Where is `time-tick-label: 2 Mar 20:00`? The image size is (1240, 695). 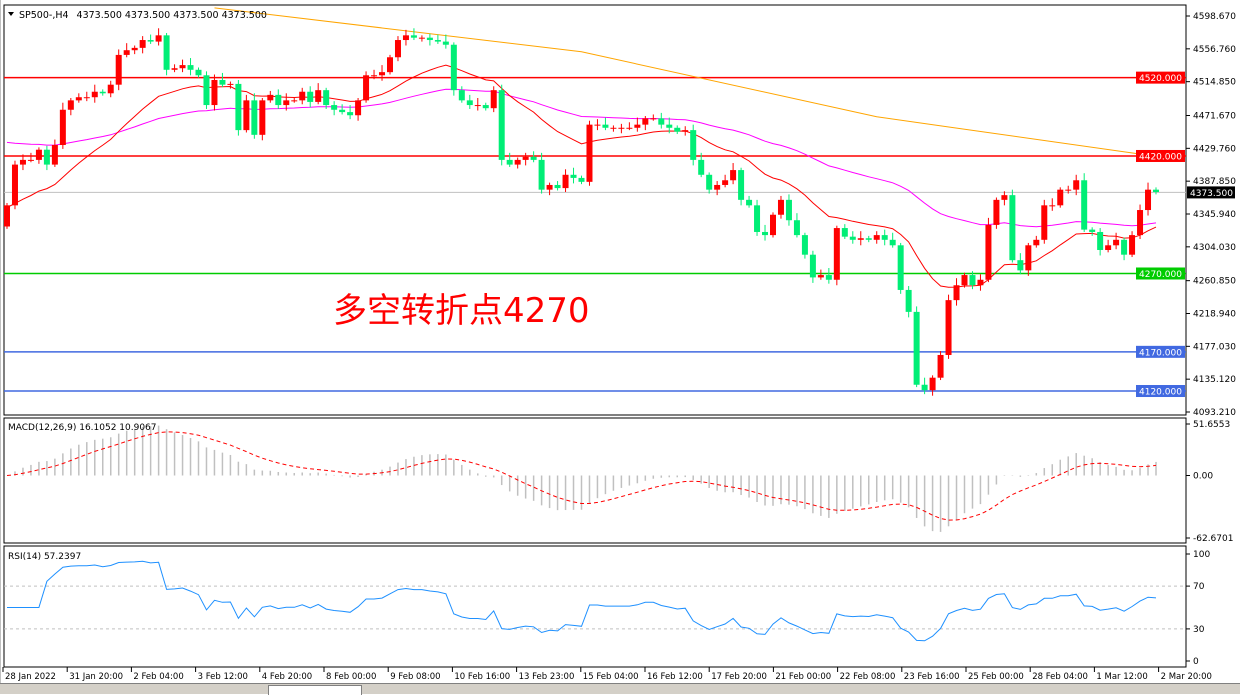 time-tick-label: 2 Mar 20:00 is located at coordinates (1186, 677).